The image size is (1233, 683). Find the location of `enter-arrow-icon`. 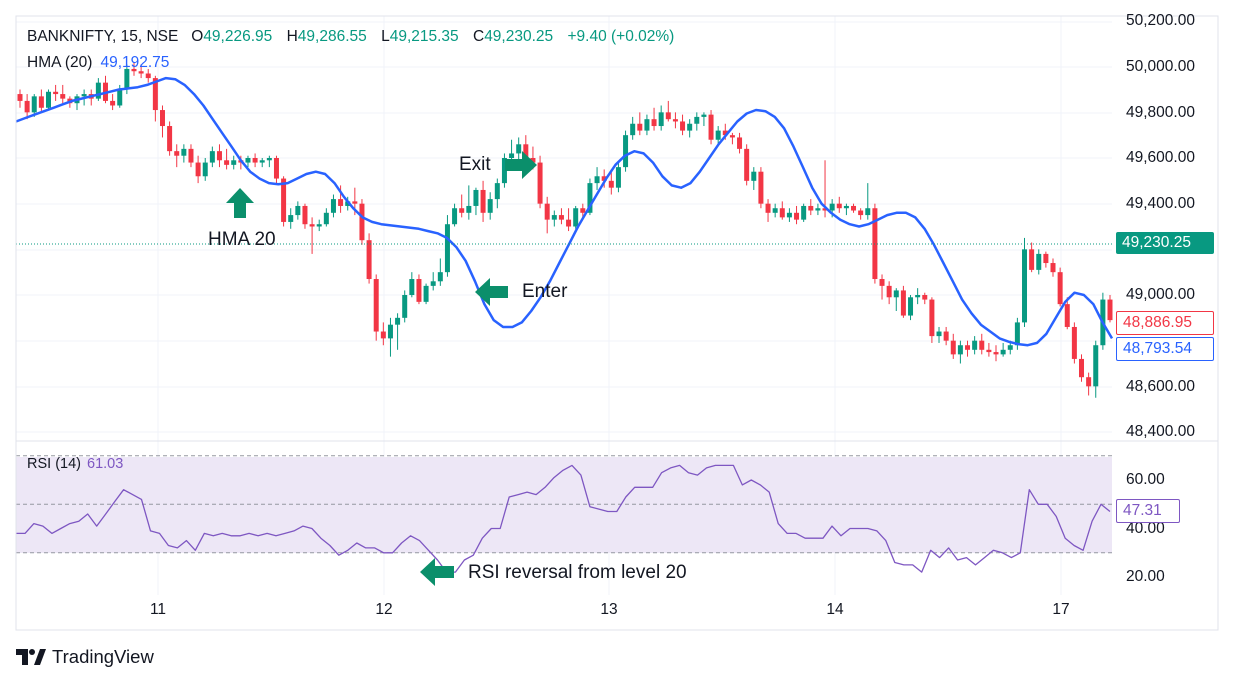

enter-arrow-icon is located at coordinates (491, 292).